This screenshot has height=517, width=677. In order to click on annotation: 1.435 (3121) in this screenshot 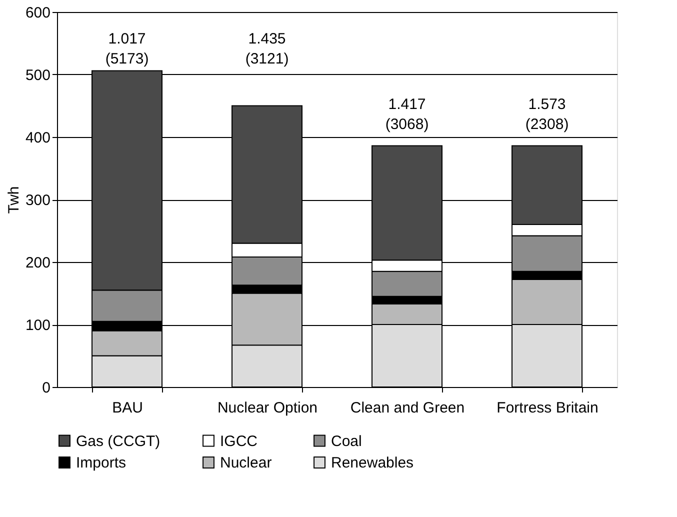, I will do `click(267, 49)`.